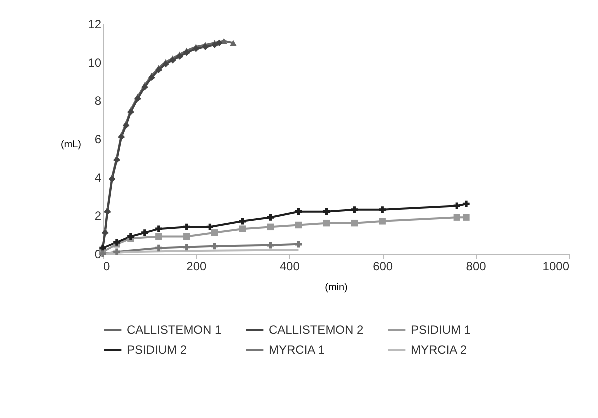  Describe the element at coordinates (476, 267) in the screenshot. I see `x-tick-label: 800` at that location.